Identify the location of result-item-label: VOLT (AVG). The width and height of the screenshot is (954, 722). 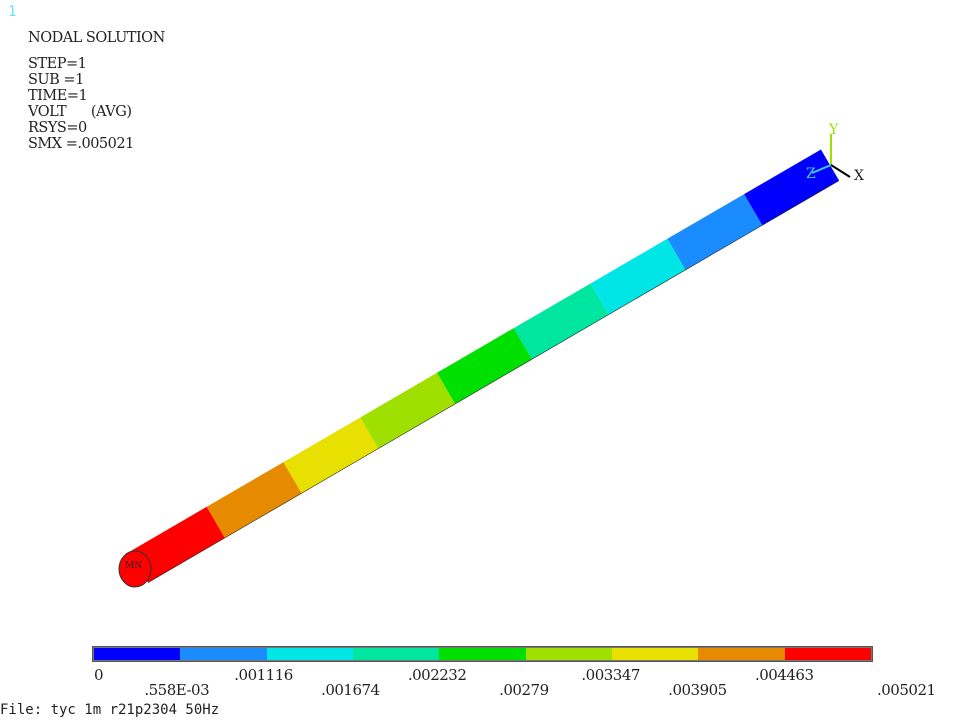
(80, 112).